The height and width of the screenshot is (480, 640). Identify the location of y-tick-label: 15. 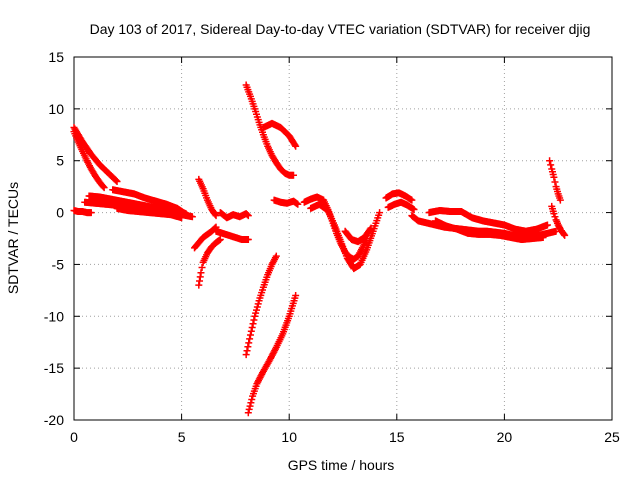
(56, 57).